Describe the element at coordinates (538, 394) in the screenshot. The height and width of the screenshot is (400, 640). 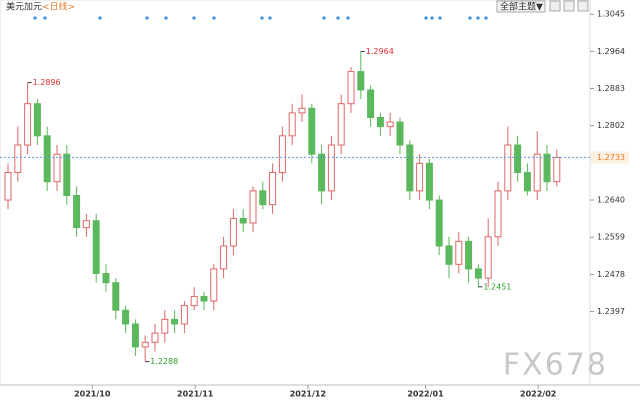
I see `x-tick-label: 2022/02` at that location.